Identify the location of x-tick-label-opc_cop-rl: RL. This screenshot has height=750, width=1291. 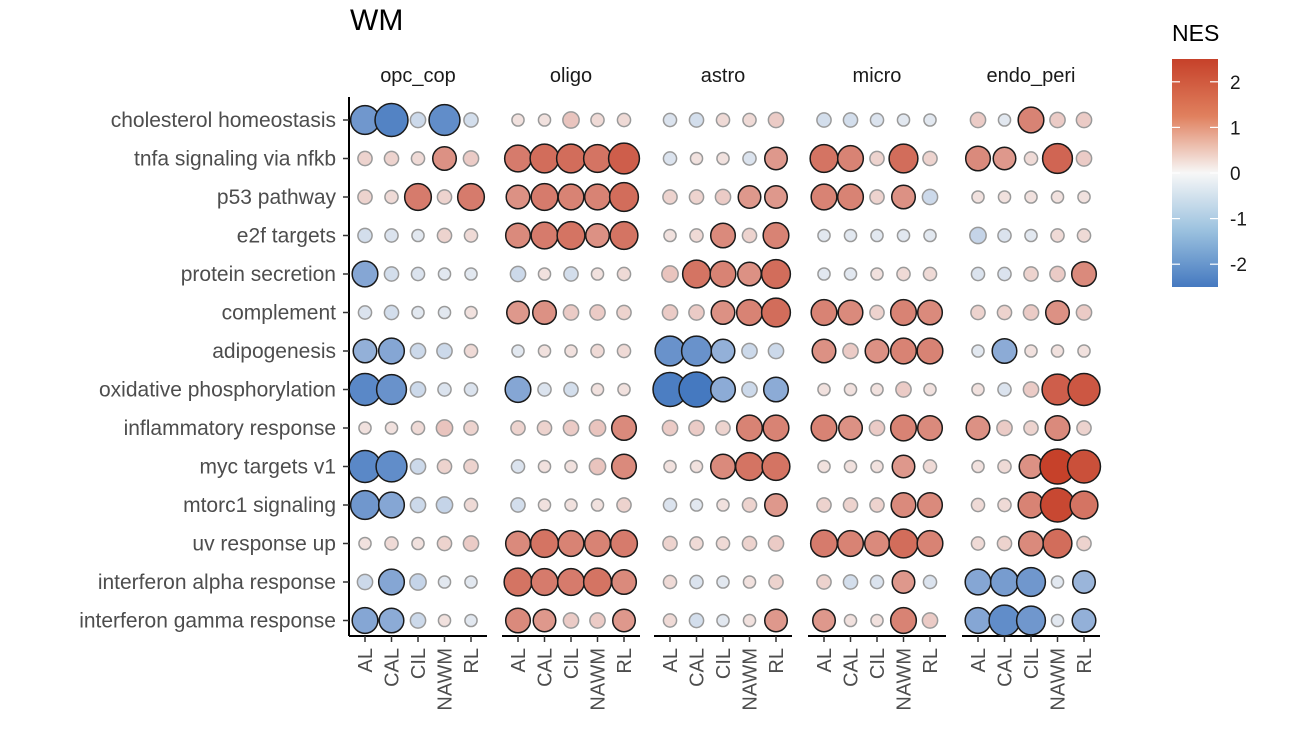
(472, 661).